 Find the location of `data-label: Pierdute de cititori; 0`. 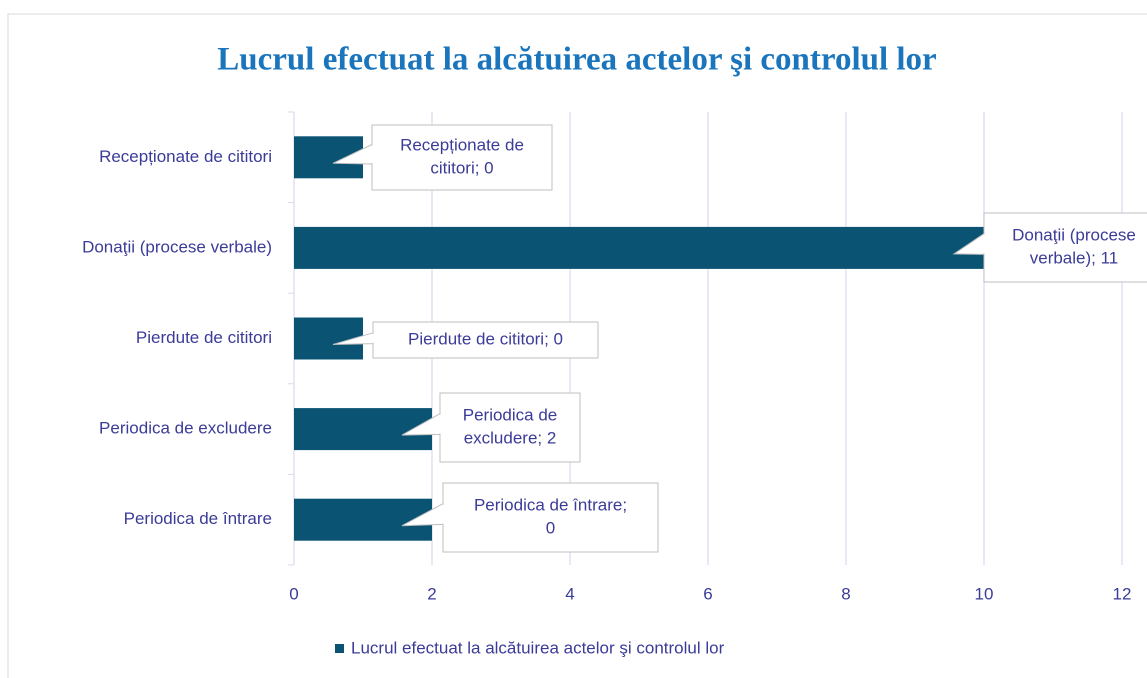

data-label: Pierdute de cititori; 0 is located at coordinates (485, 338).